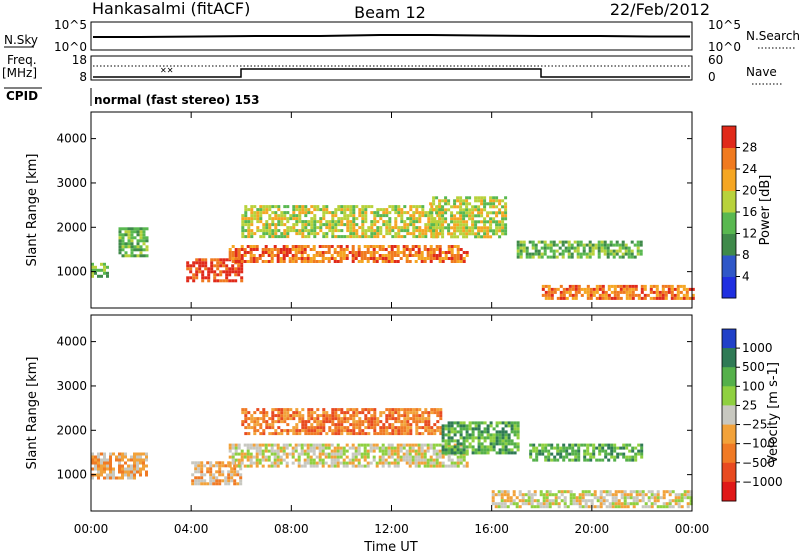 This screenshot has height=554, width=800. What do you see at coordinates (724, 47) in the screenshot?
I see `nsky-tick-bottom-right: 10^0` at bounding box center [724, 47].